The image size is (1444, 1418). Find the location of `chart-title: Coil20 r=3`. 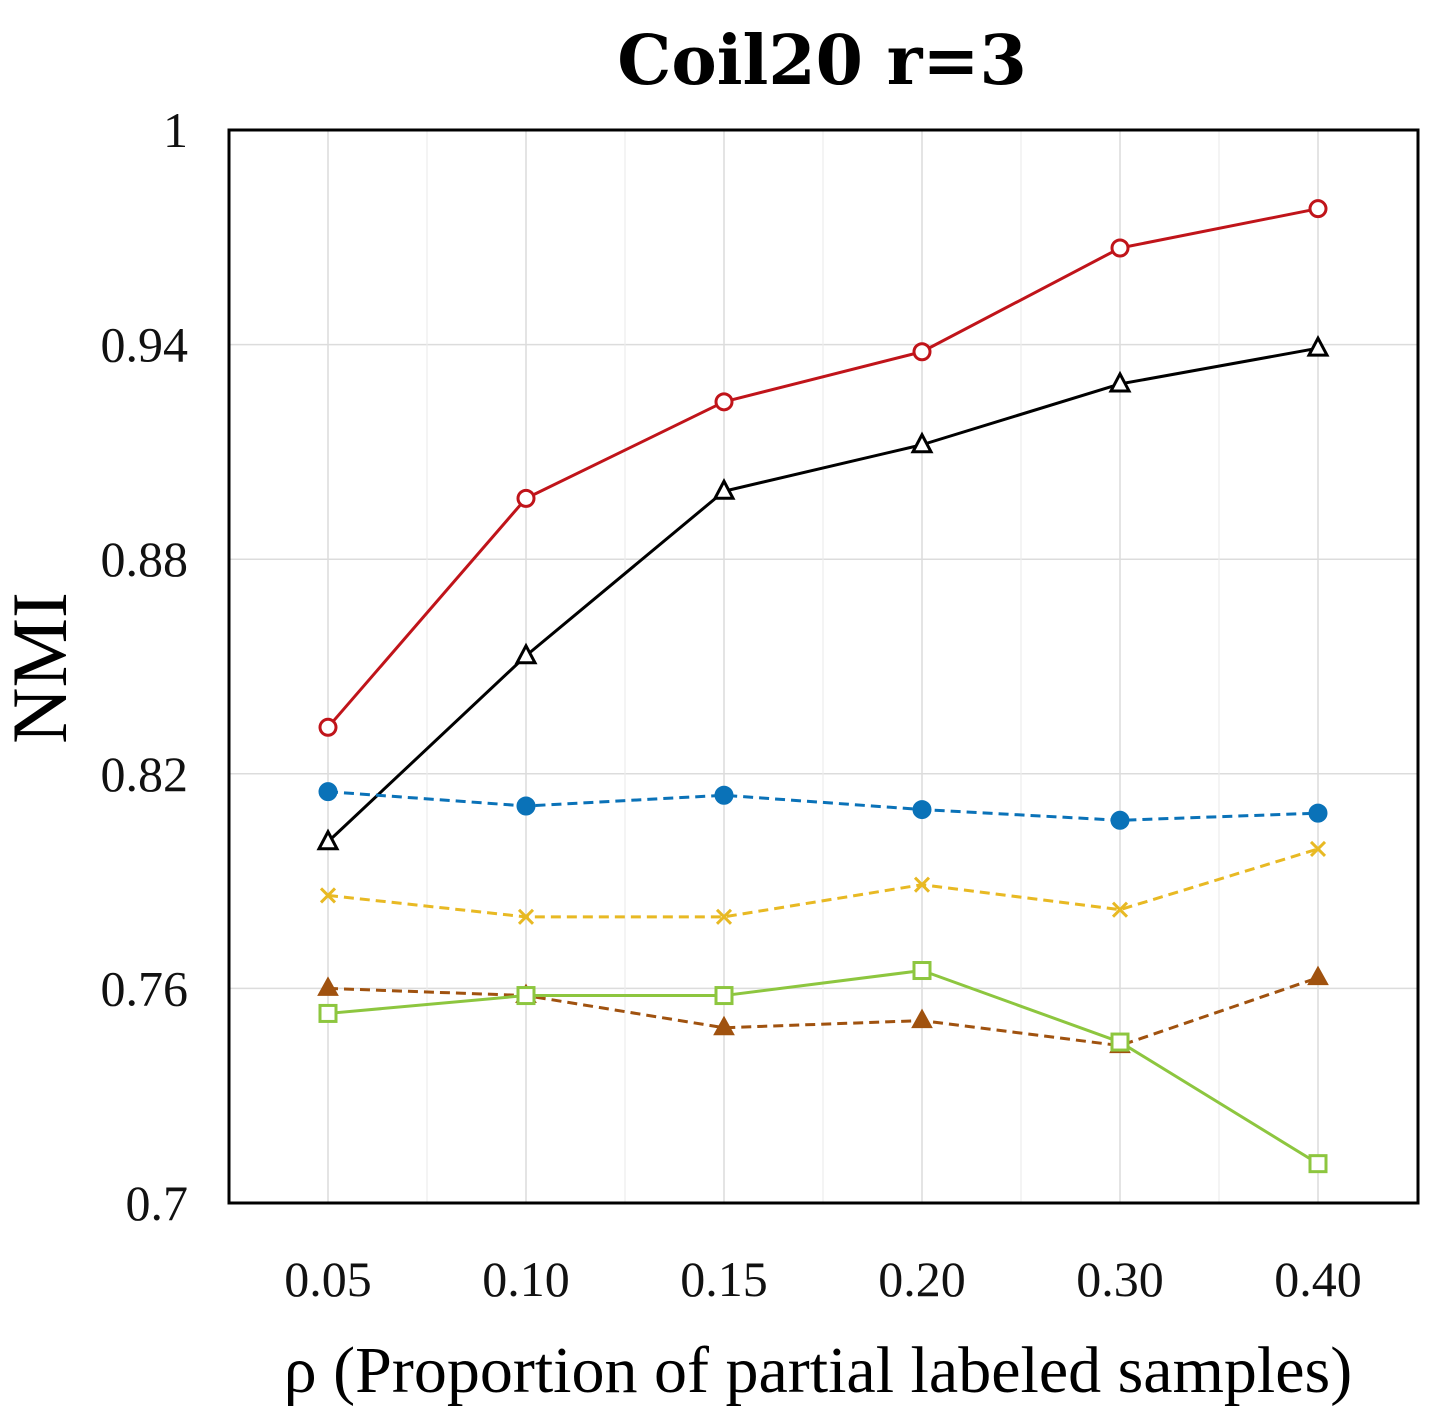

chart-title: Coil20 r=3 is located at coordinates (822, 61).